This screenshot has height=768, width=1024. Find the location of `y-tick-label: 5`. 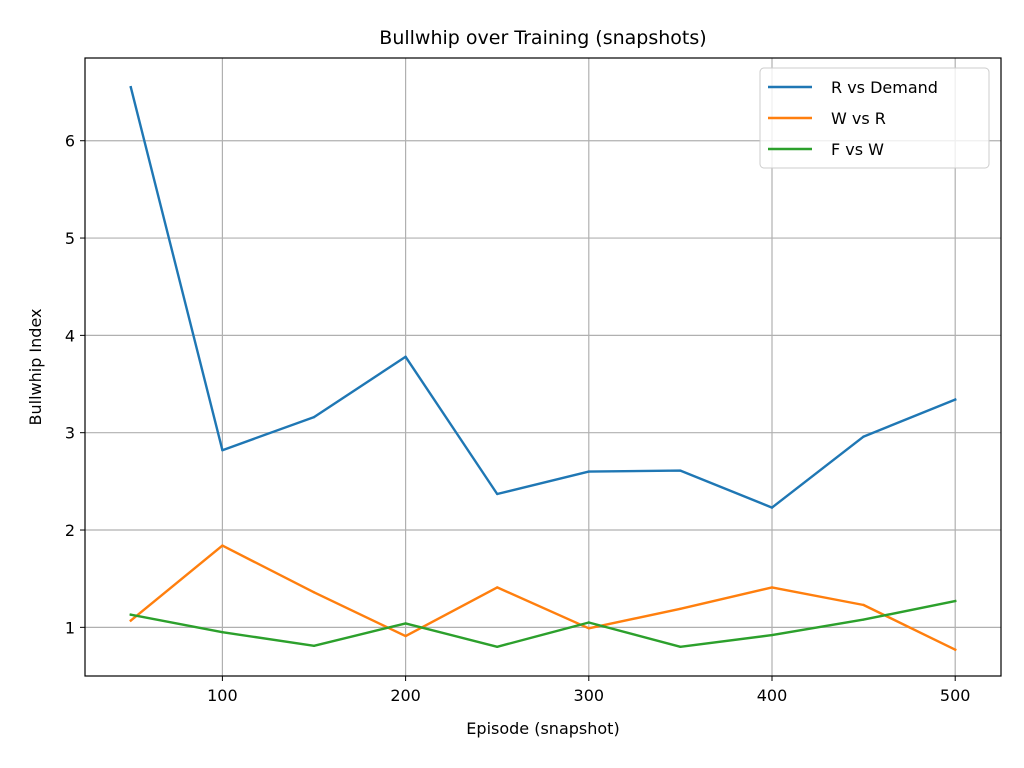

y-tick-label: 5 is located at coordinates (70, 238).